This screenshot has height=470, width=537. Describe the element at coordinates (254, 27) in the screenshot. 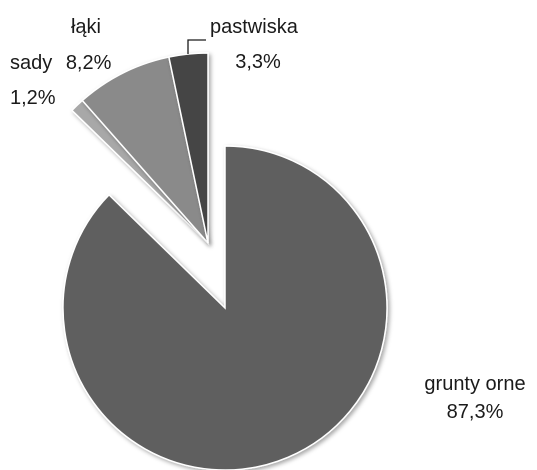

I see `label-pastwiska-name: pastwiska` at that location.